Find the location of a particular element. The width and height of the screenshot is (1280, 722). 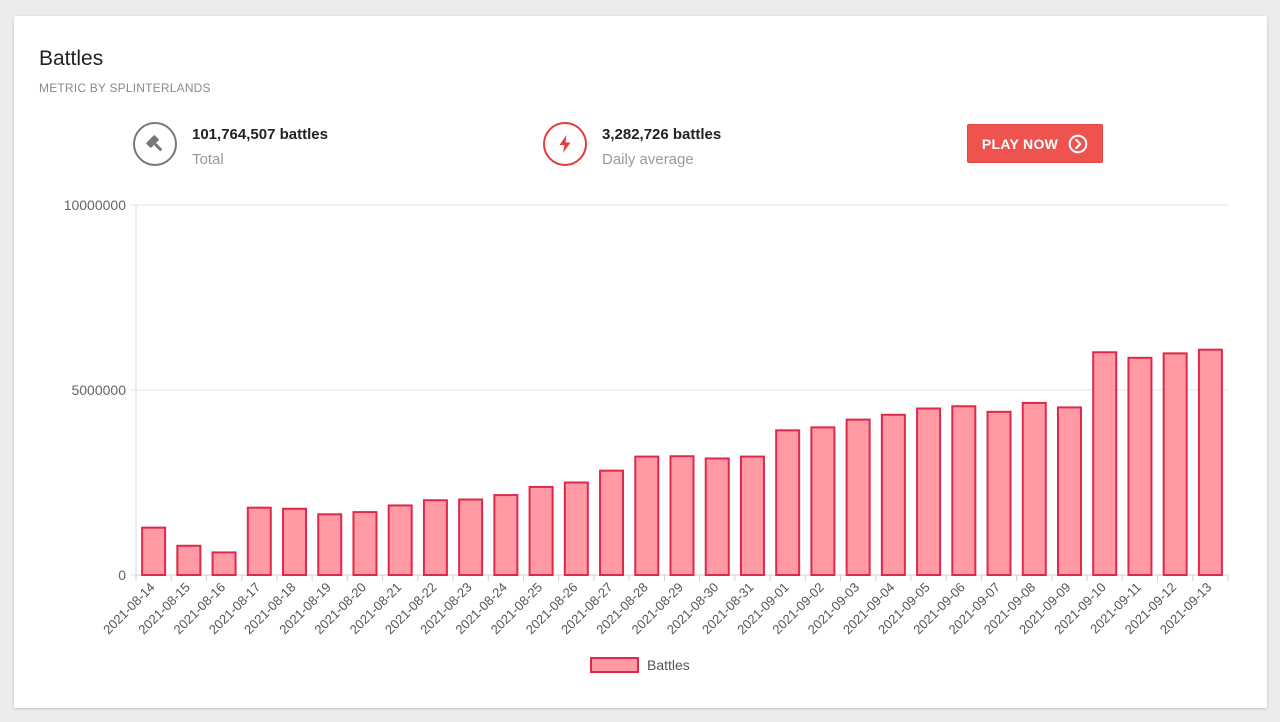

daily-average-value: 3,282,726 battles is located at coordinates (662, 134).